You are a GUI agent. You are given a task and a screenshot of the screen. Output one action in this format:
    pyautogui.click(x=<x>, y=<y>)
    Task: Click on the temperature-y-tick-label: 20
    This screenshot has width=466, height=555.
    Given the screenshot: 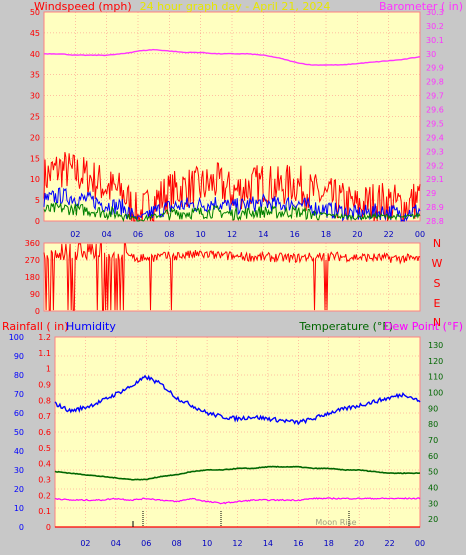 What is the action you would take?
    pyautogui.click(x=433, y=519)
    